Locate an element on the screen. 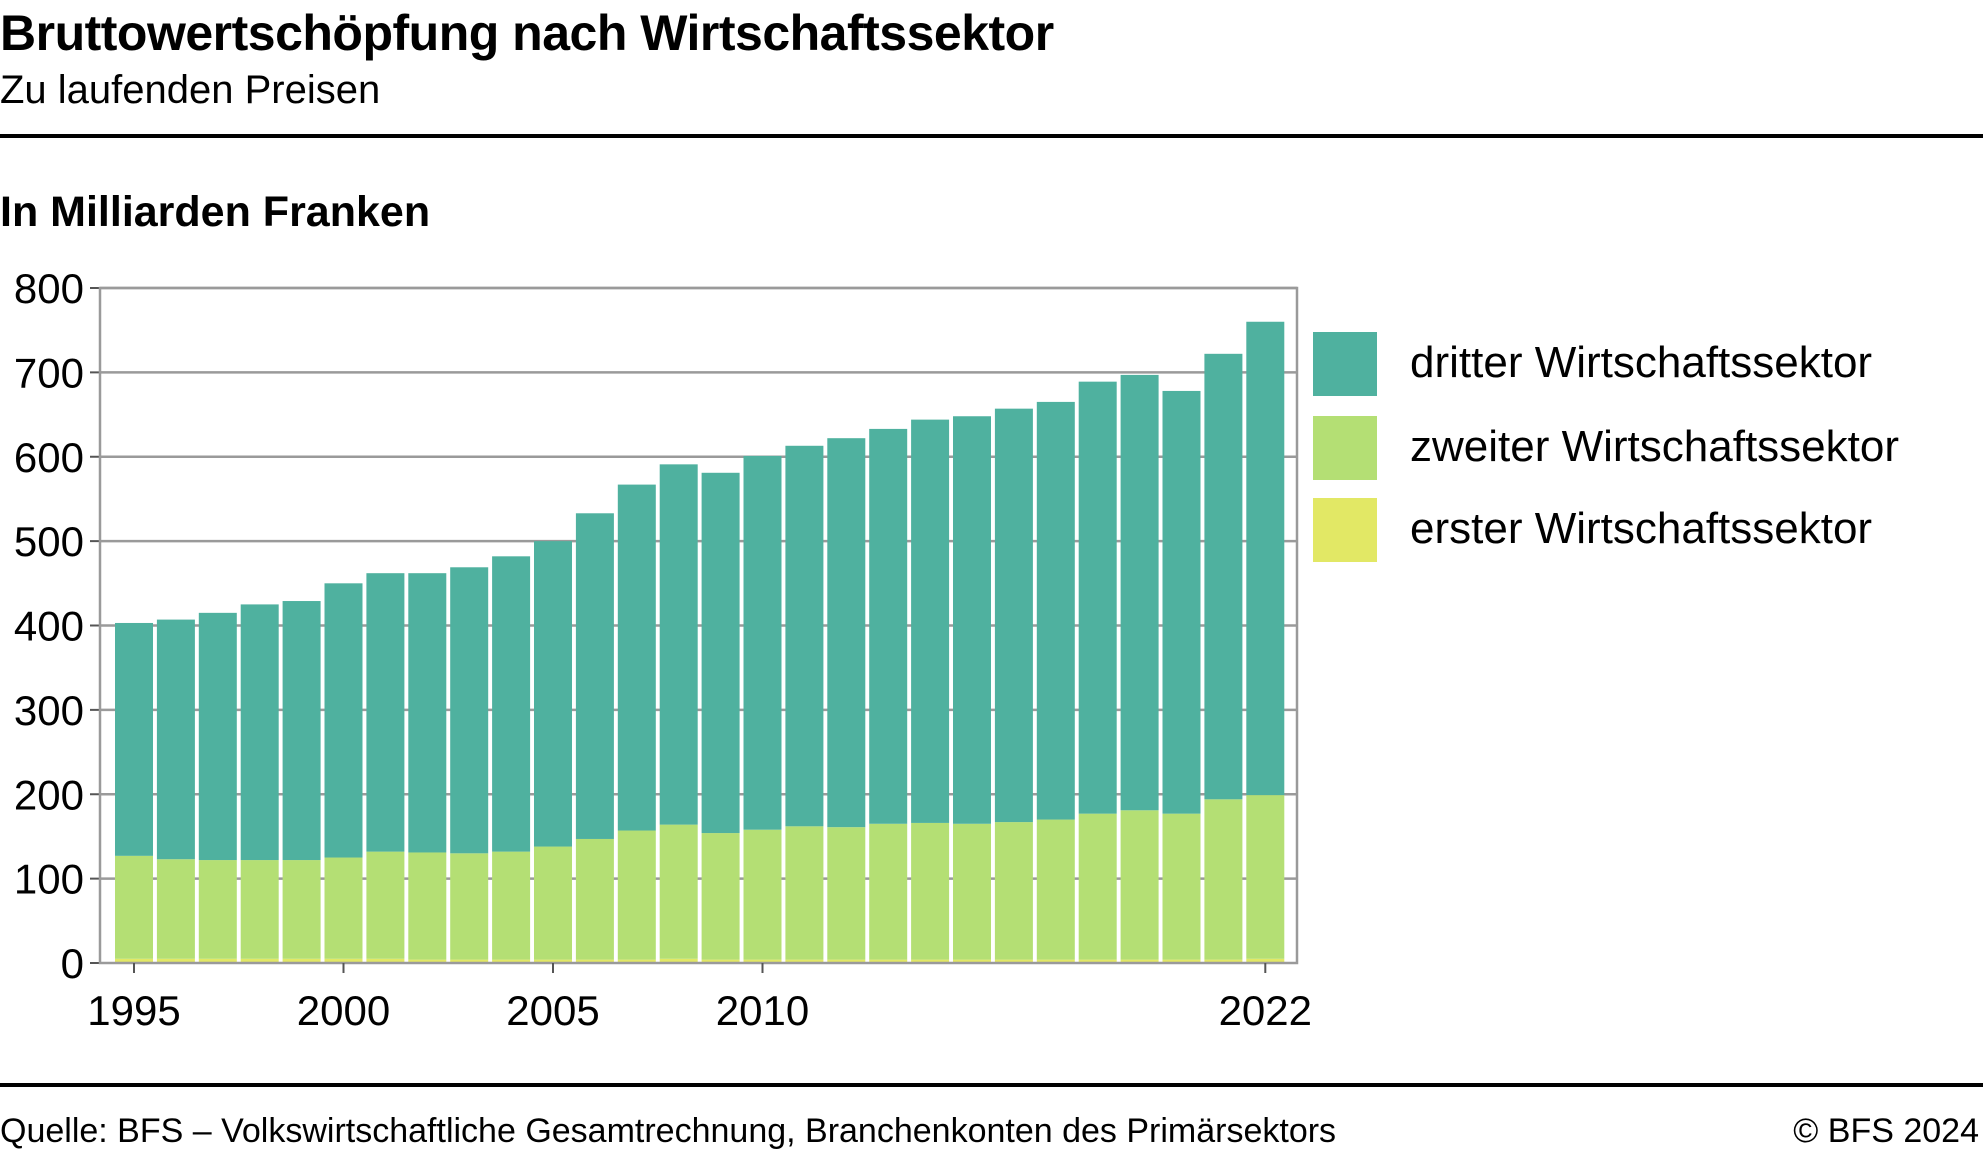 The height and width of the screenshot is (1161, 1983). y-tick-label: 300 is located at coordinates (49, 710).